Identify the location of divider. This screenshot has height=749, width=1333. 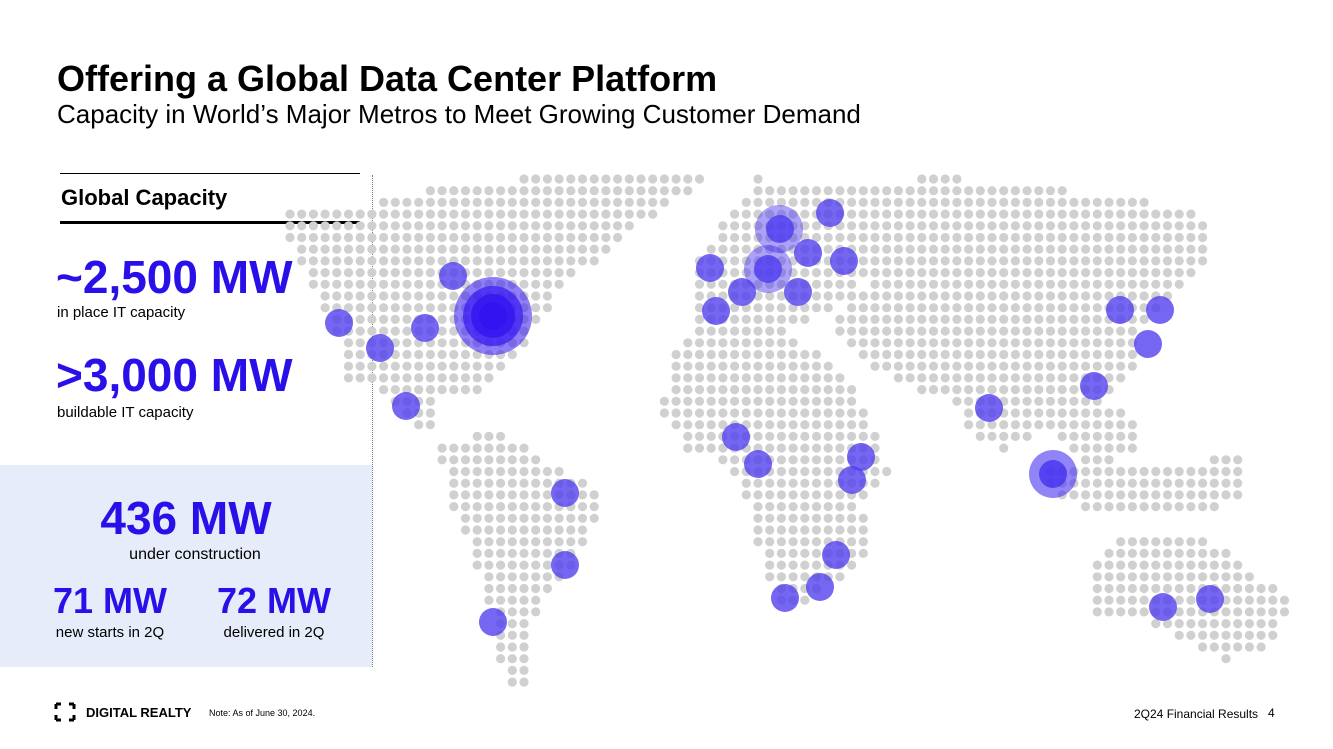
(372, 421).